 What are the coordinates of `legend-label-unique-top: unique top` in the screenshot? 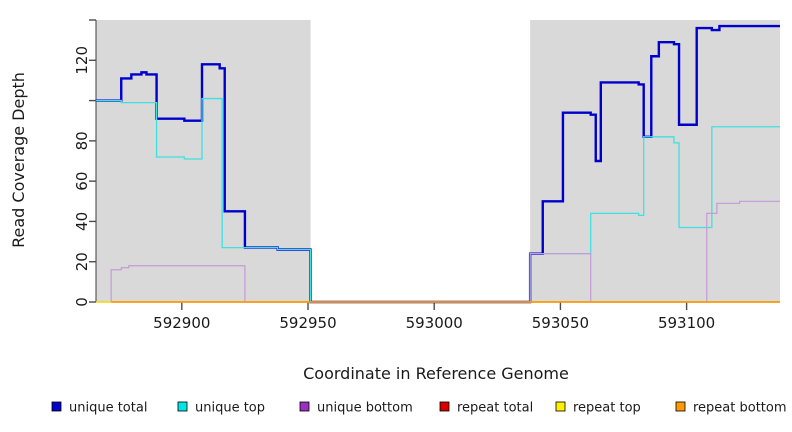 It's located at (230, 408).